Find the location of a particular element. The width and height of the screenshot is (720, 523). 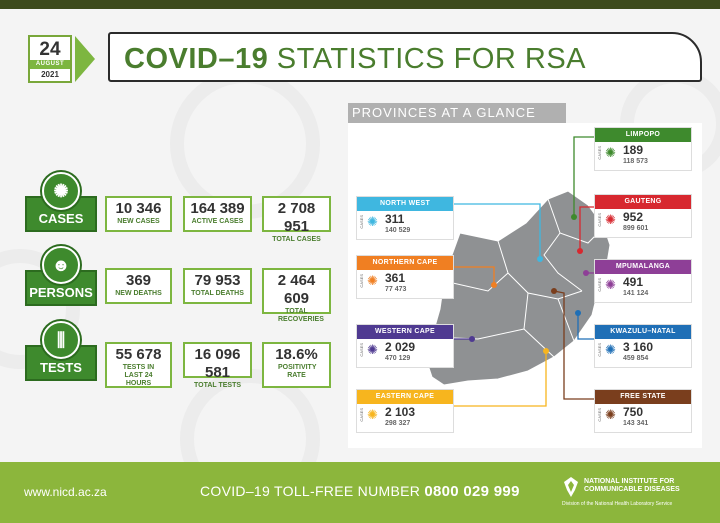

province-card-free-state: FREE STATE CASES ✺ 750 143 341 is located at coordinates (643, 411).